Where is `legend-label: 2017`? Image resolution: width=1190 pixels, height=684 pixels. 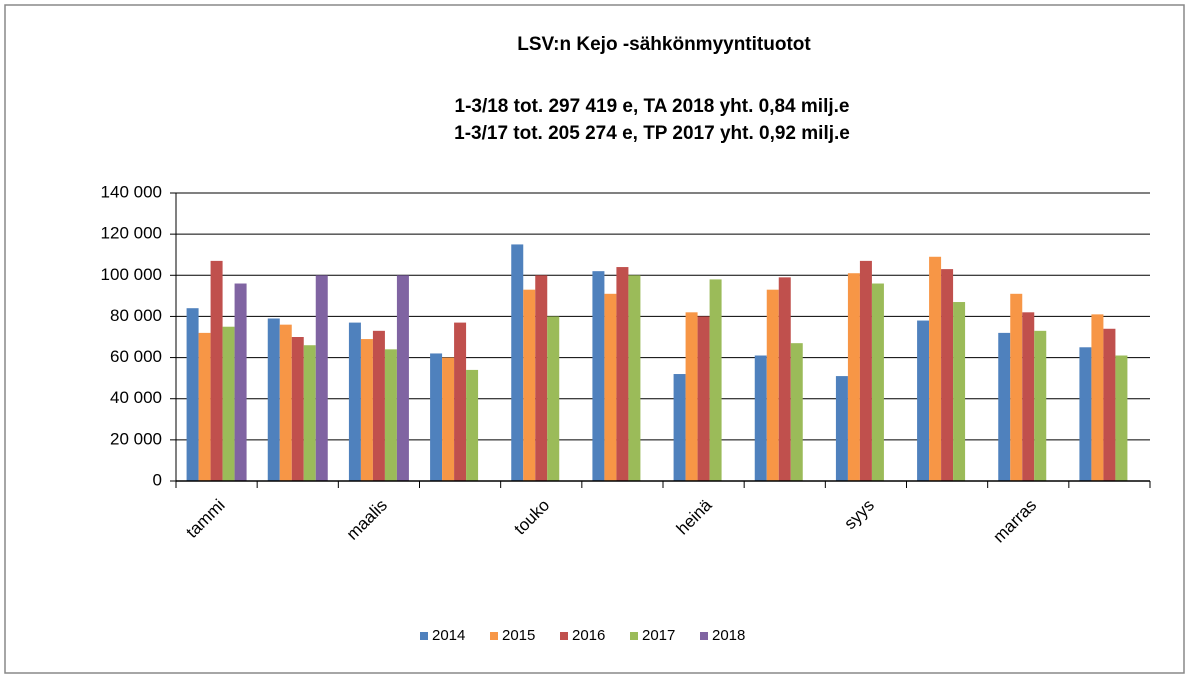
legend-label: 2017 is located at coordinates (658, 635).